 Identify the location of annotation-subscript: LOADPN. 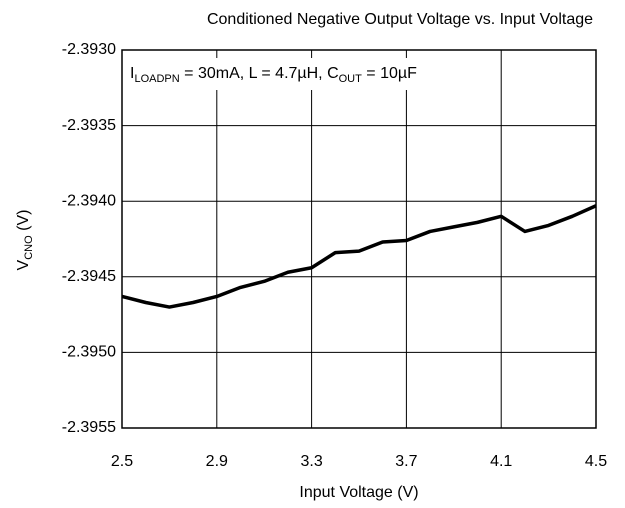
(156, 79).